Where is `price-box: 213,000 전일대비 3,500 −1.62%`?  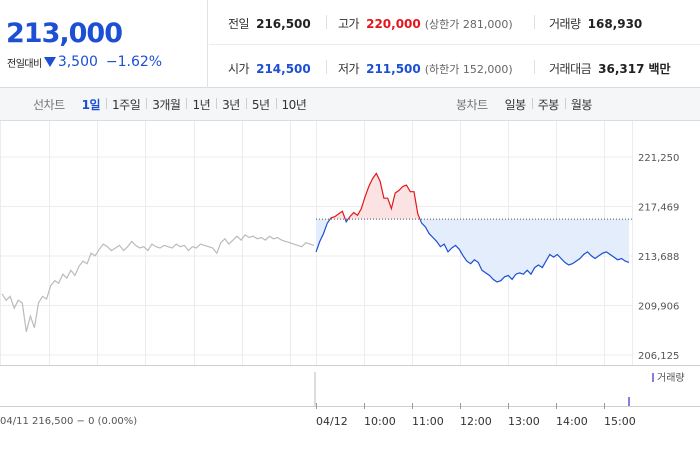
price-box: 213,000 전일대비 3,500 −1.62% is located at coordinates (104, 44).